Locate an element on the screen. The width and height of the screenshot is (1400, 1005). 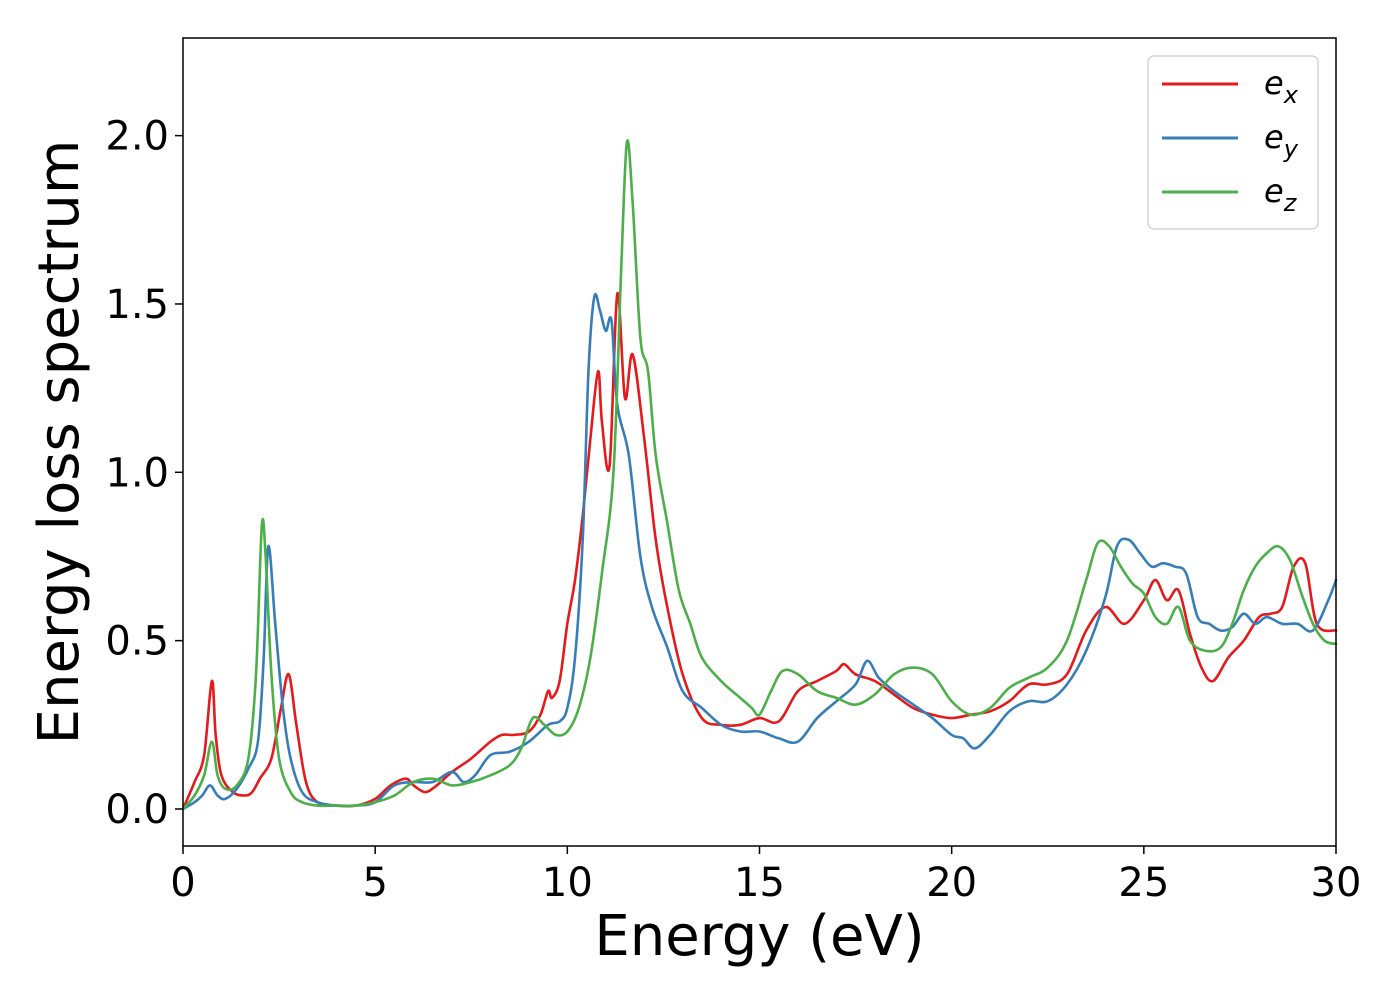
legend-label-z: ez is located at coordinates (1281, 194).